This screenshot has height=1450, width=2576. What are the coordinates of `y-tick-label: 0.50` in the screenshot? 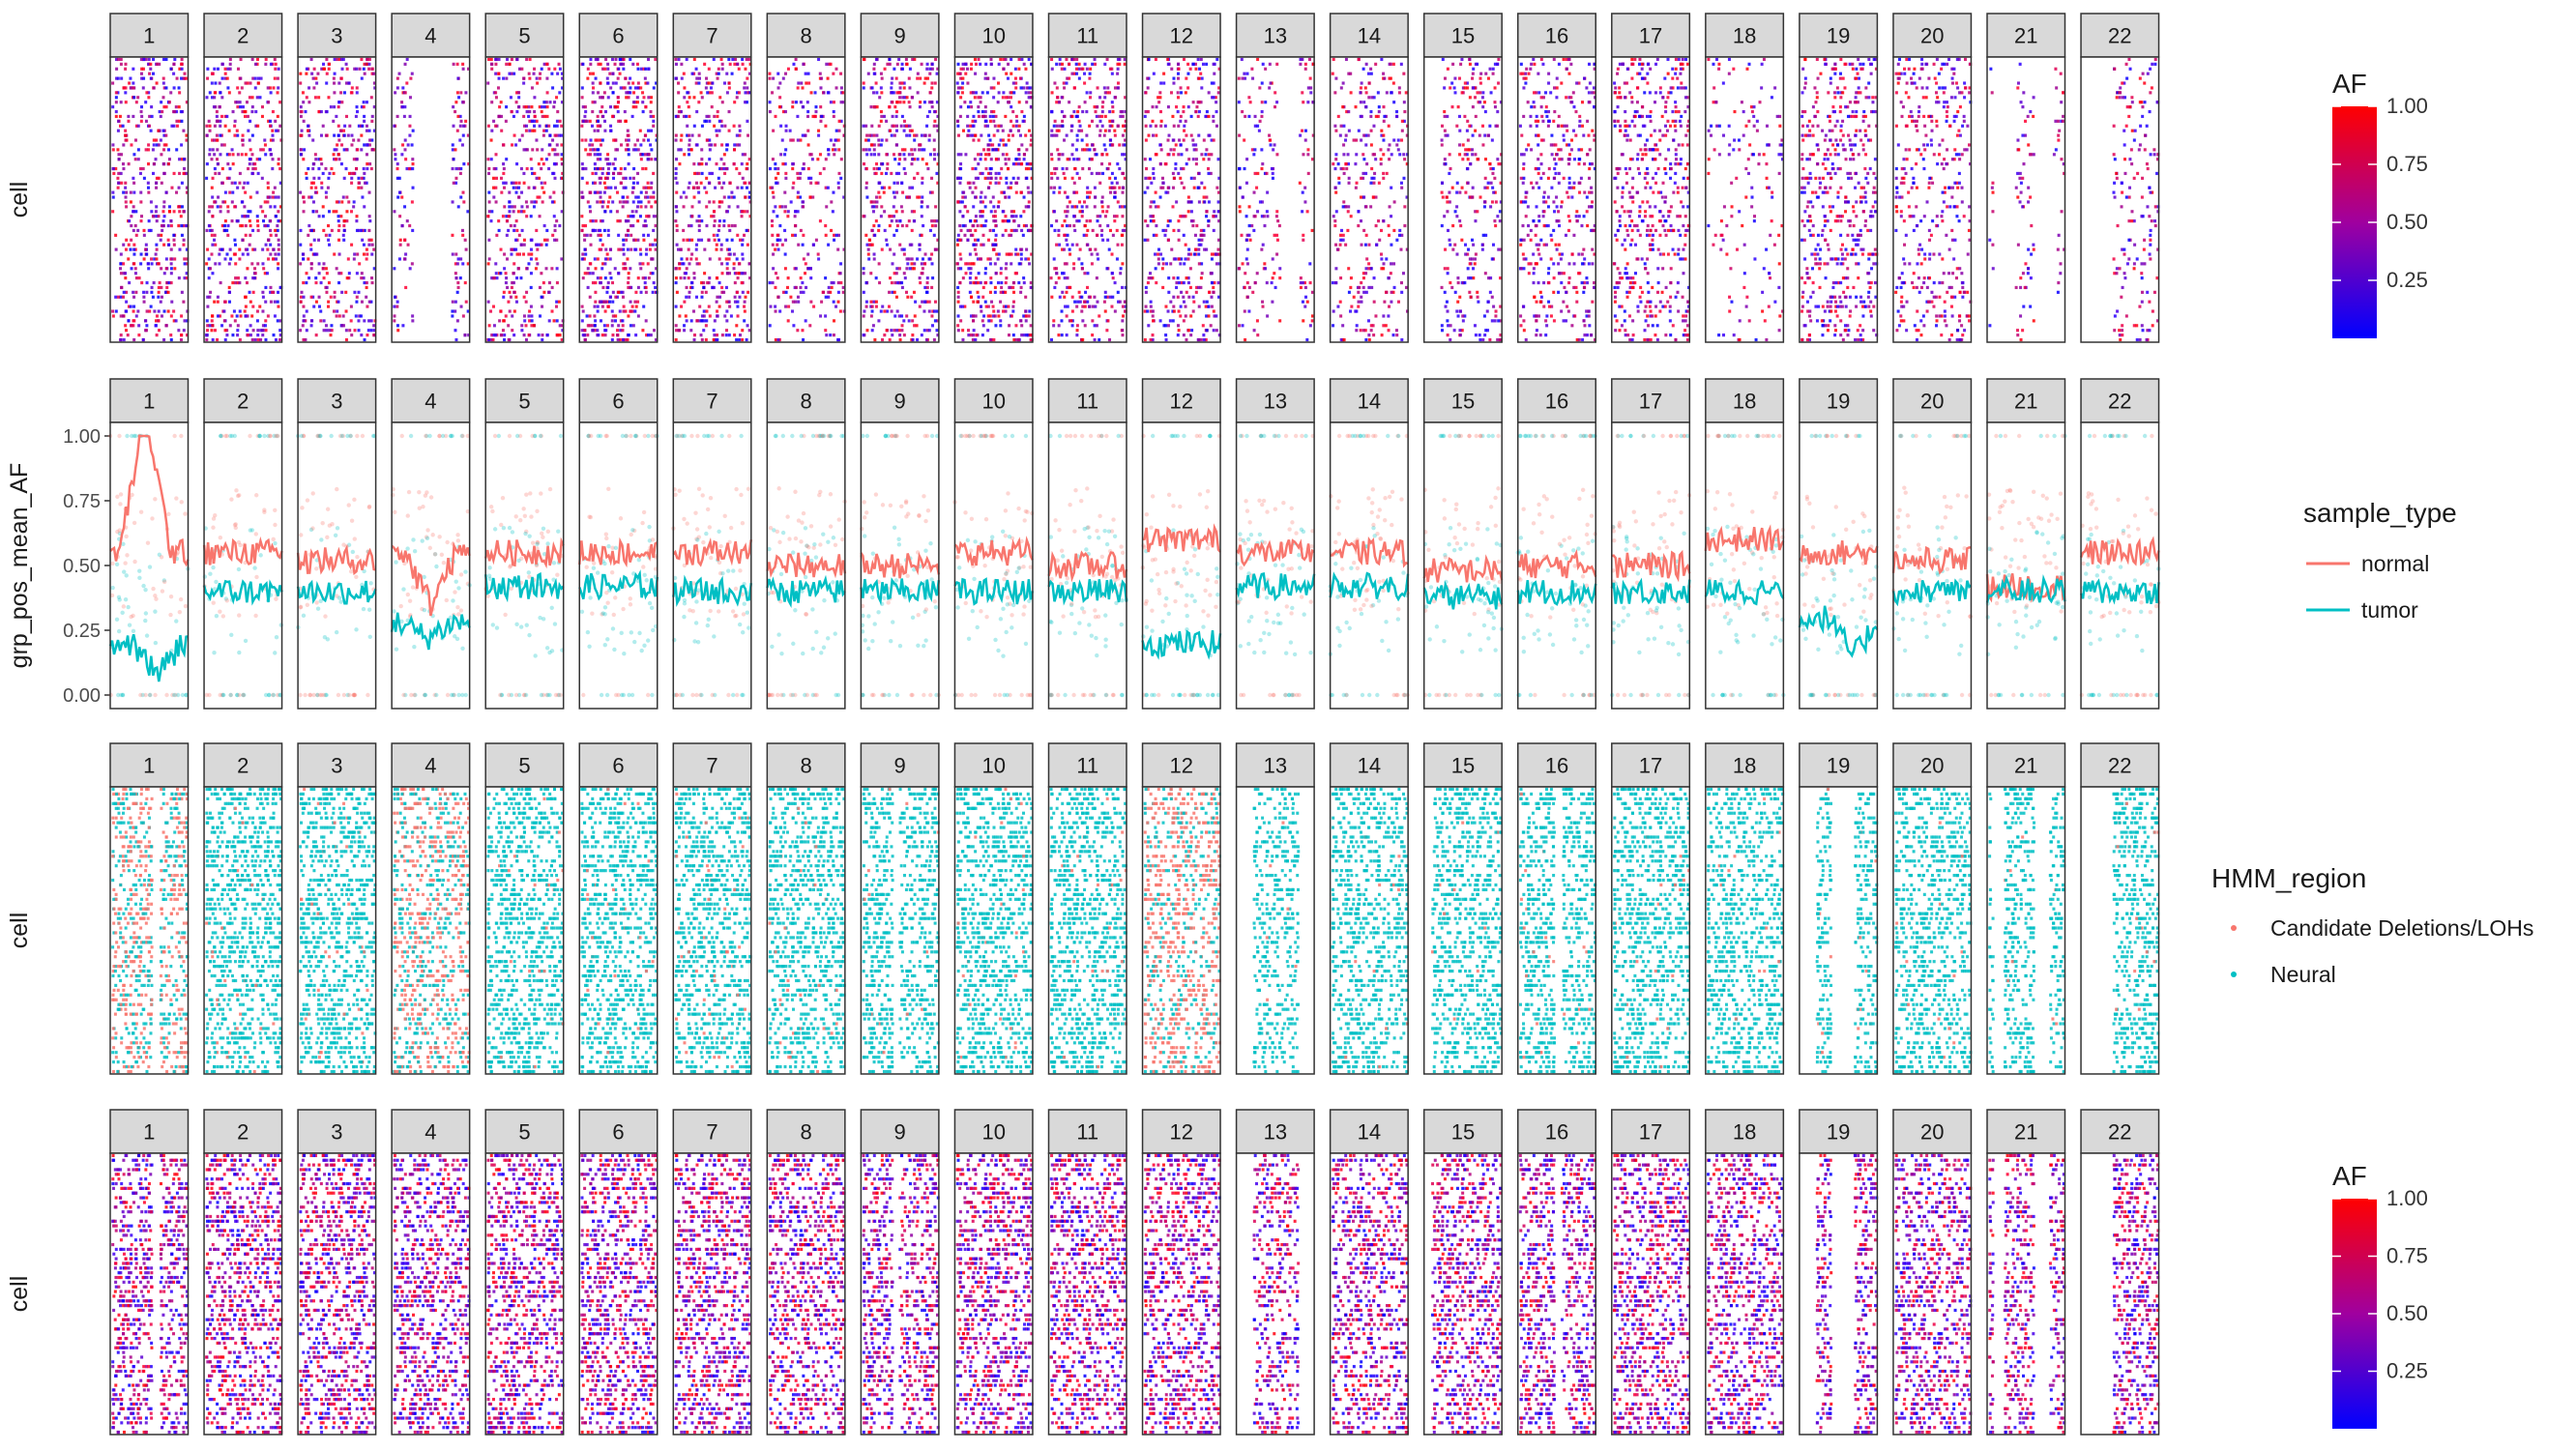 It's located at (82, 566).